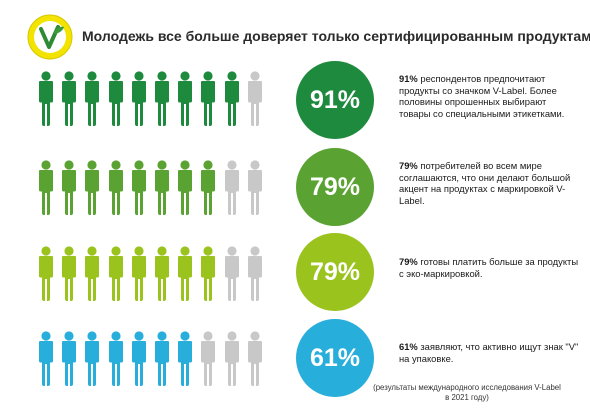  I want to click on percent-circle: 91%, so click(335, 100).